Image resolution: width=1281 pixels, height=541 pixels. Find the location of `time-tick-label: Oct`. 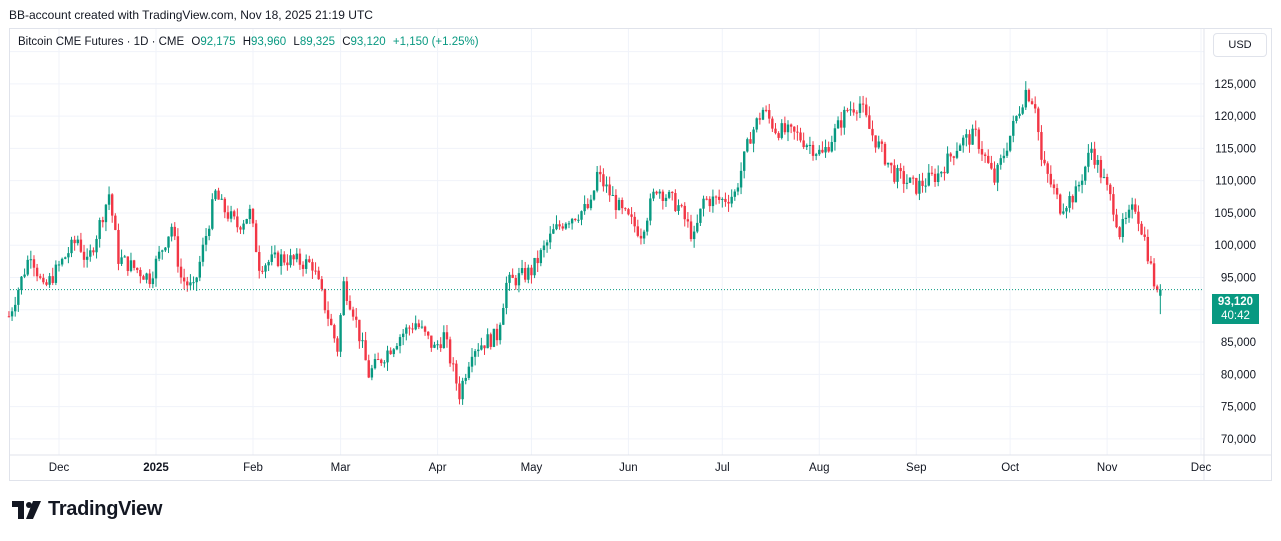

time-tick-label: Oct is located at coordinates (1010, 468).